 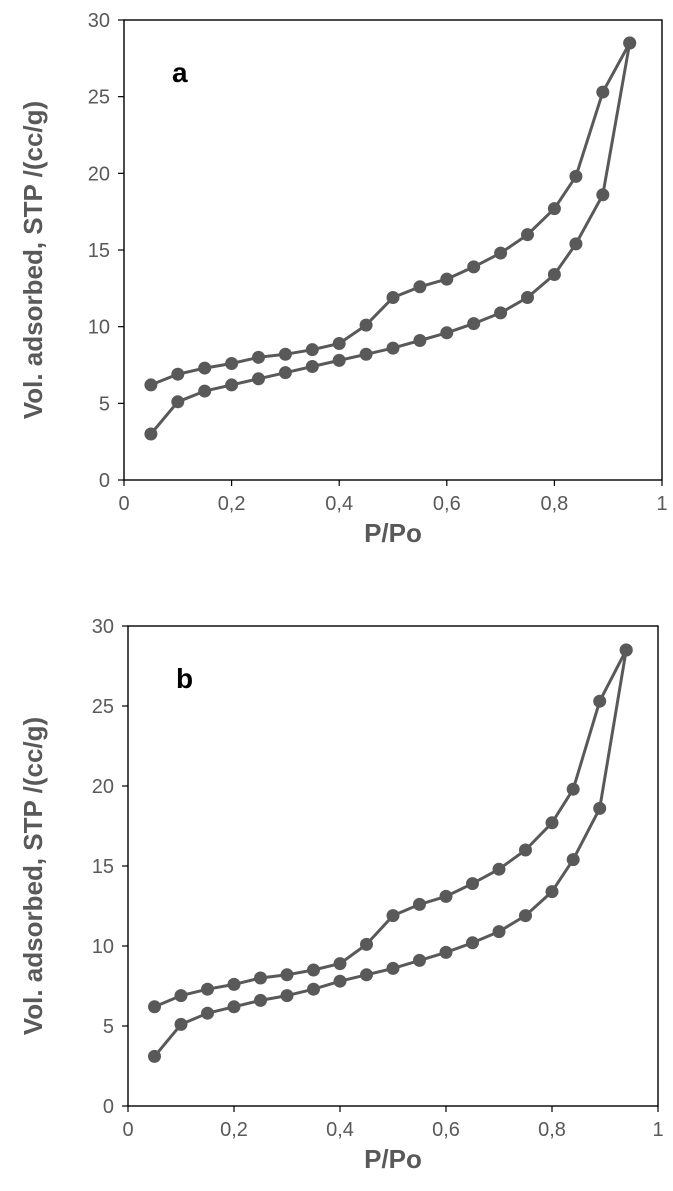 I want to click on x-tick-label: 0, so click(x=127, y=1130).